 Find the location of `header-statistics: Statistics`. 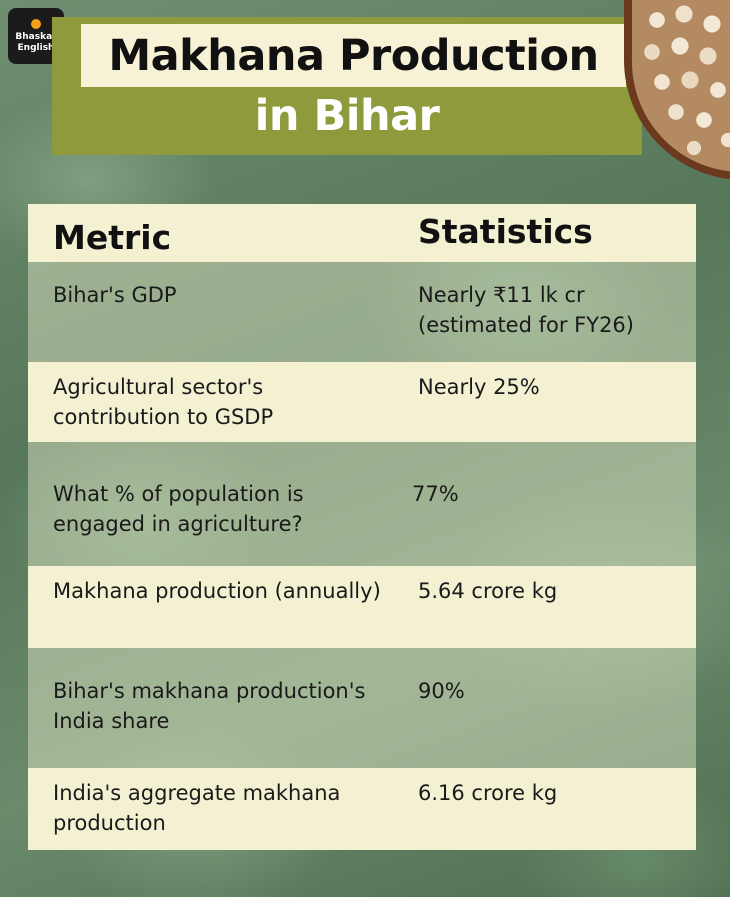

header-statistics: Statistics is located at coordinates (505, 231).